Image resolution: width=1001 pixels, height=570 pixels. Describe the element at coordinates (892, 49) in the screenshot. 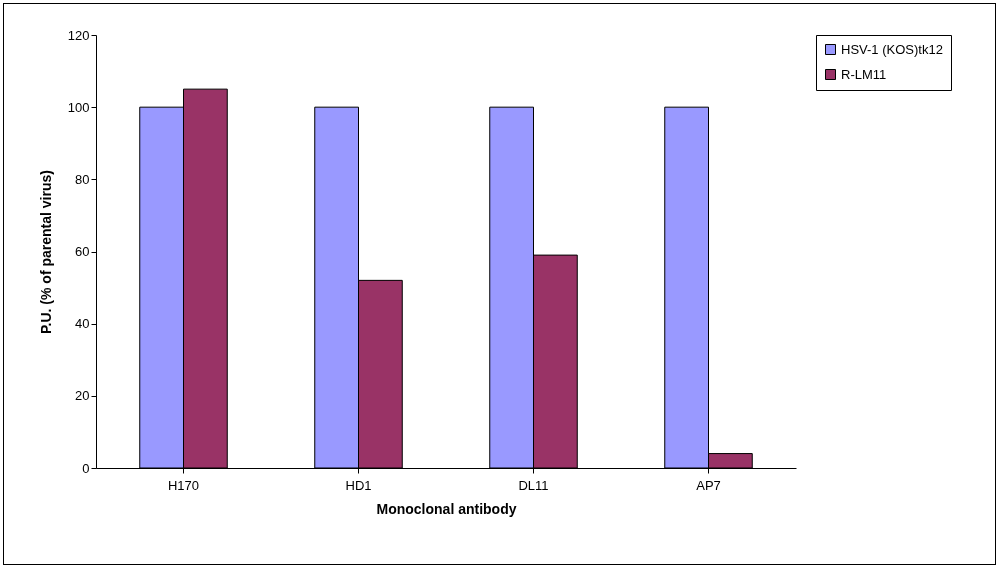

I see `legend-label: HSV-1 (KOS)tk12` at that location.